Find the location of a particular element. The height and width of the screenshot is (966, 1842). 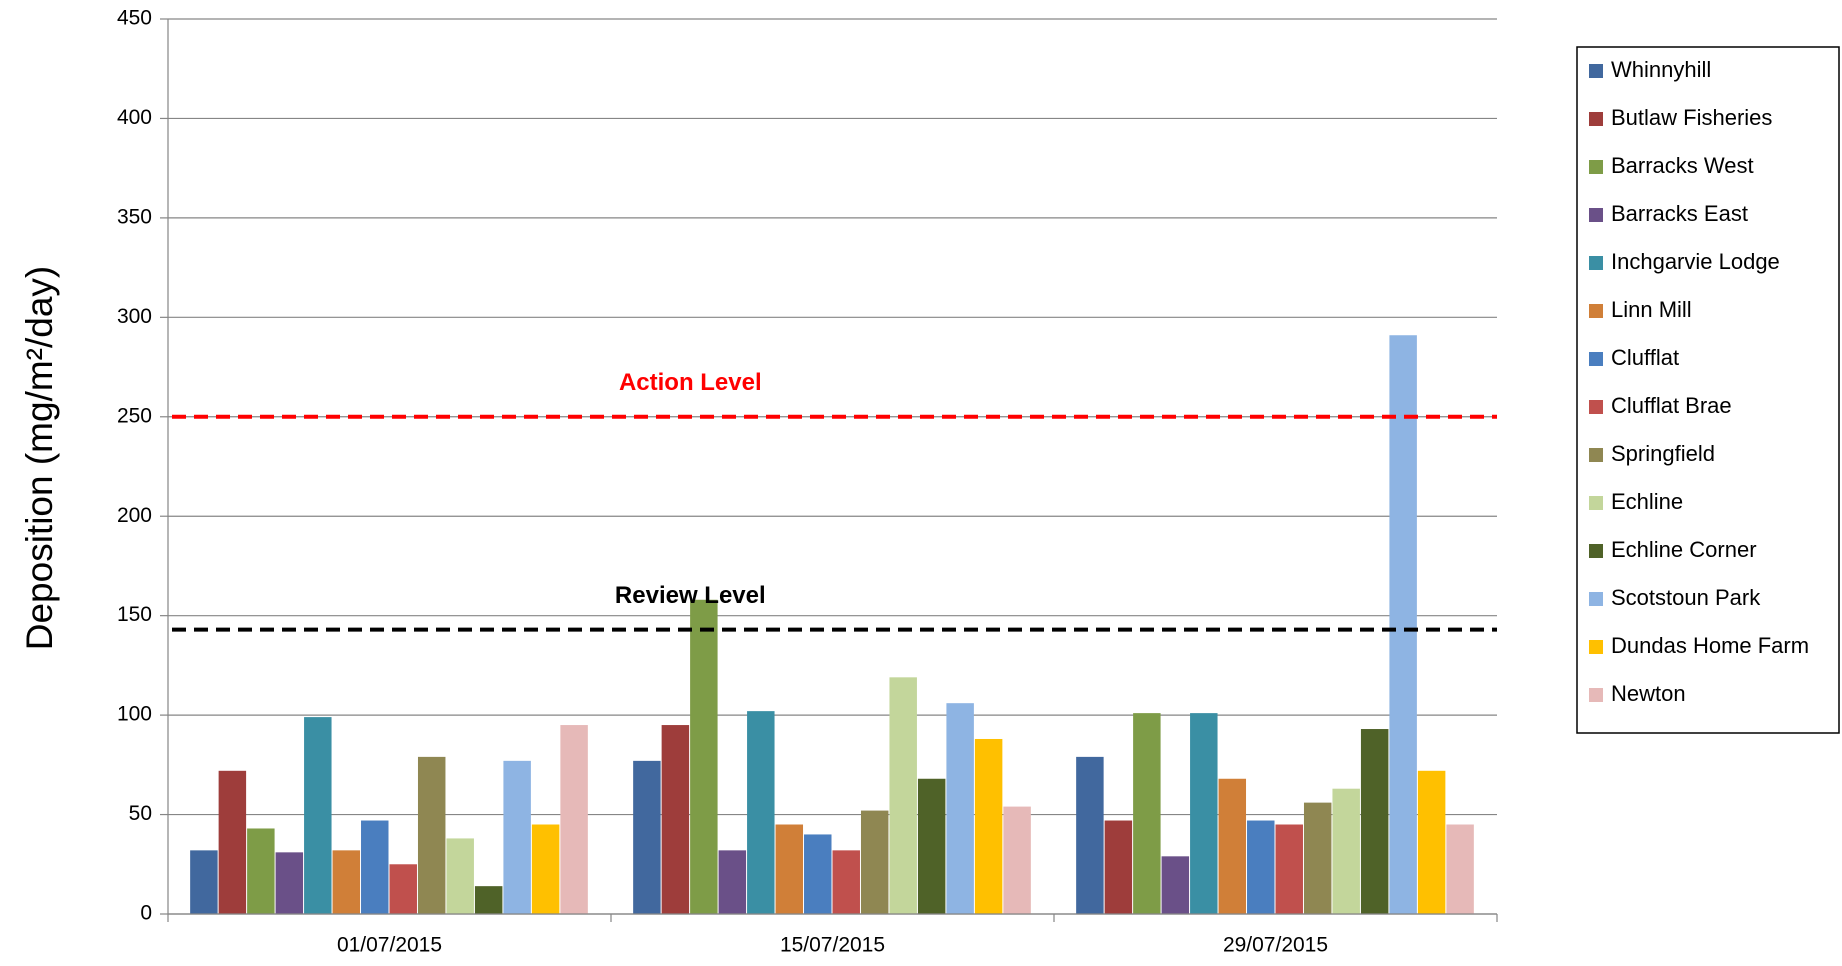

y-axis-label: Deposition (mg/m²/day) is located at coordinates (39, 458).